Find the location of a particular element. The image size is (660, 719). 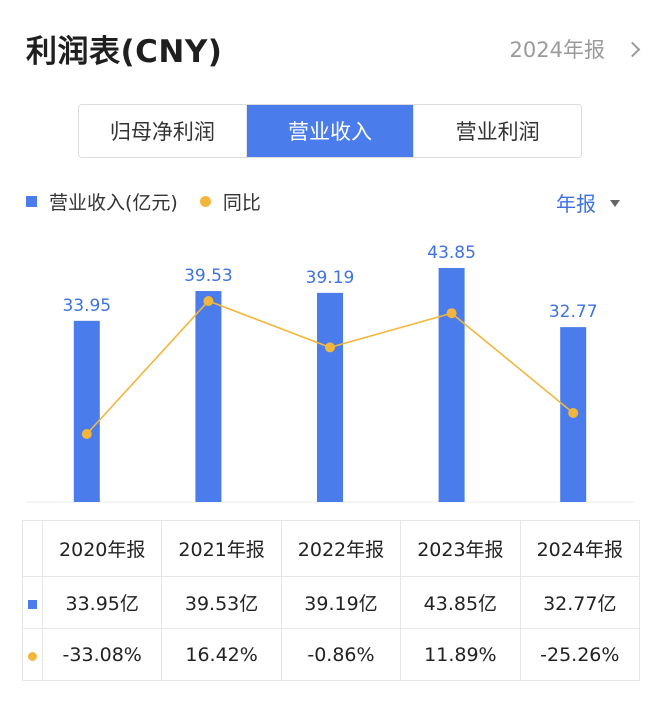

period-dropdown: 年报 is located at coordinates (588, 202).